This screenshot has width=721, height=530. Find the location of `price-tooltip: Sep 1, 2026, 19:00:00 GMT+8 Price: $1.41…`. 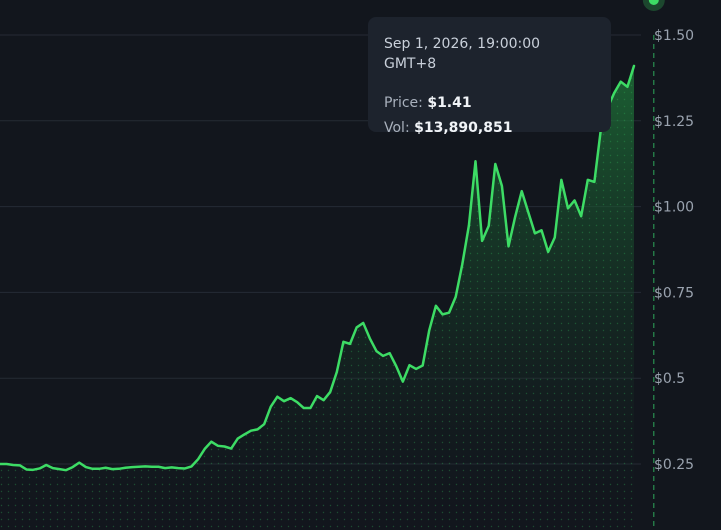

price-tooltip: Sep 1, 2026, 19:00:00 GMT+8 Price: $1.41… is located at coordinates (489, 76).